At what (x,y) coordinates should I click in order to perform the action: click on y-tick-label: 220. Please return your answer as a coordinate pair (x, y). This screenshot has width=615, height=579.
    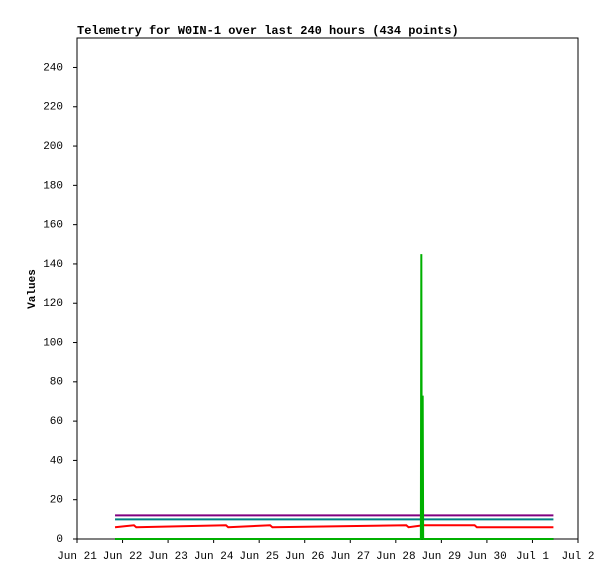
    Looking at the image, I should click on (53, 108).